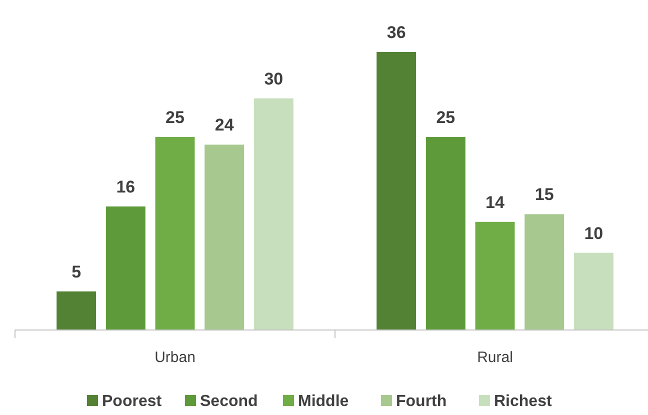 This screenshot has width=648, height=415. What do you see at coordinates (175, 357) in the screenshot?
I see `x-tick-label: Urban` at bounding box center [175, 357].